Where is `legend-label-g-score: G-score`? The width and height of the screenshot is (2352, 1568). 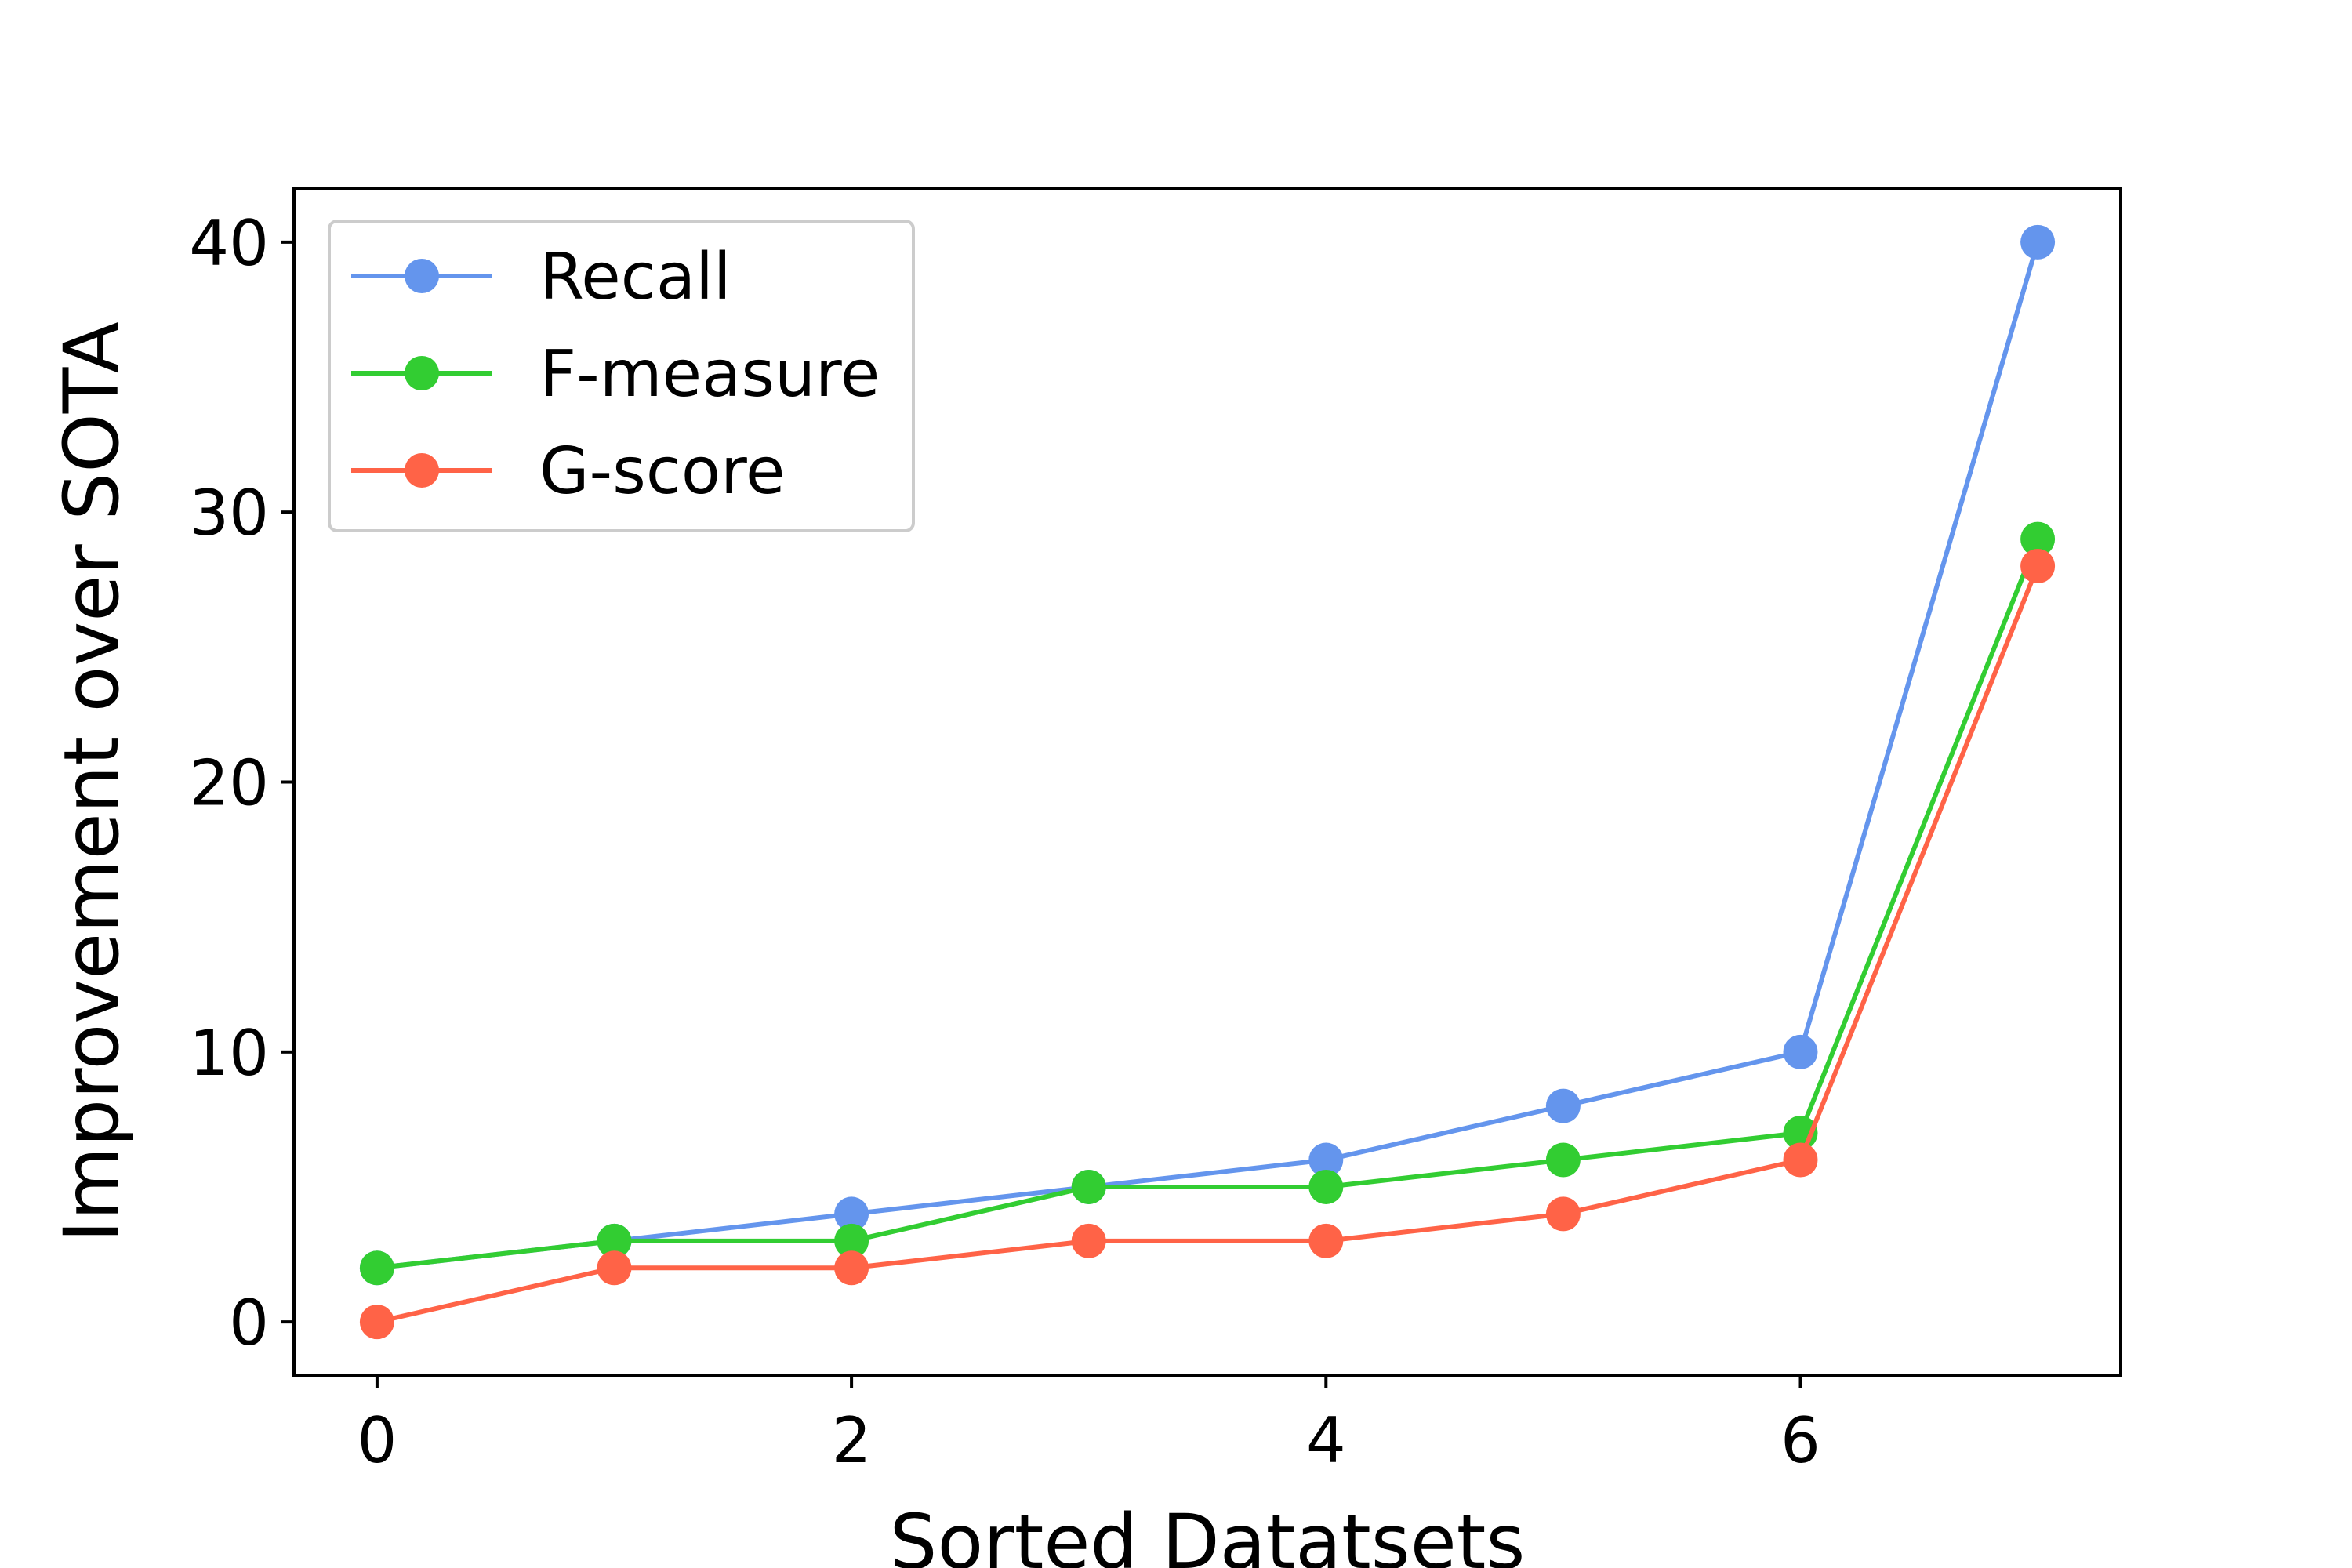 legend-label-g-score: G-score is located at coordinates (662, 471).